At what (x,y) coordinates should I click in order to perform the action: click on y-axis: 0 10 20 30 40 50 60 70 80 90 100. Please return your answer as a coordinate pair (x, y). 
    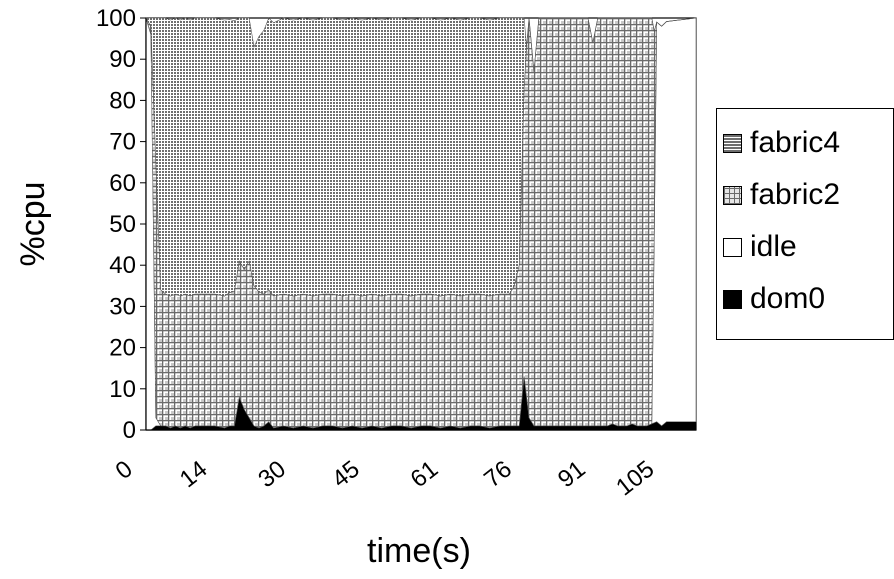
    Looking at the image, I should click on (121, 224).